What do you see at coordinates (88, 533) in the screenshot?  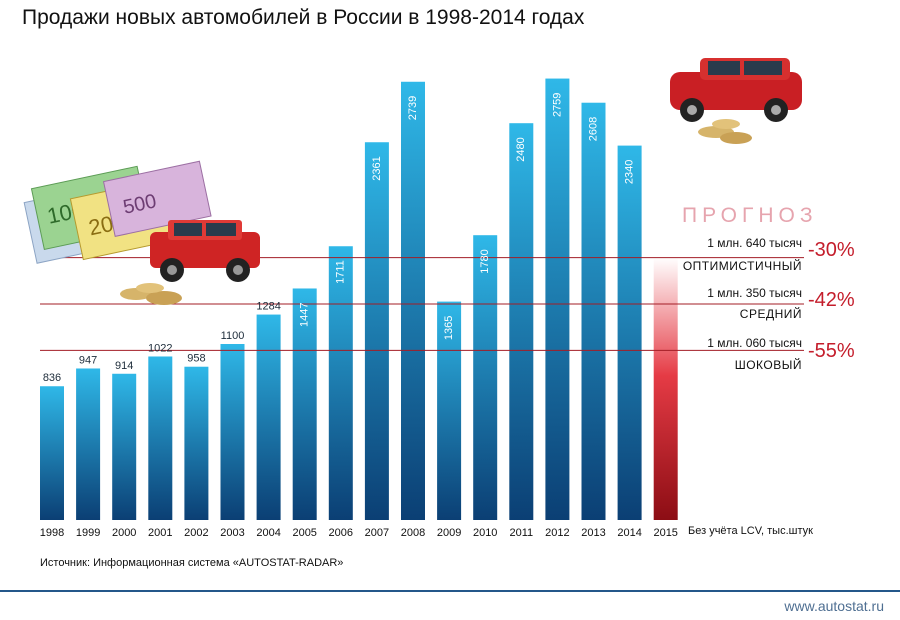 I see `x-tick-1999: 1999` at bounding box center [88, 533].